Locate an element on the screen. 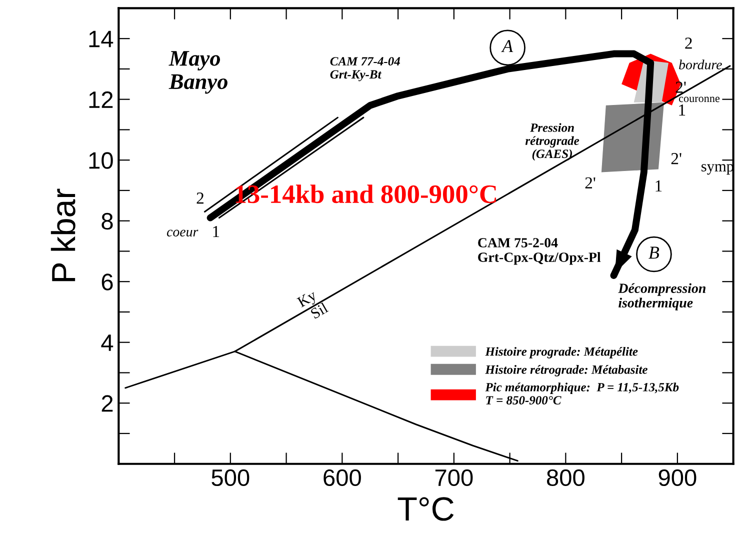  annotation: CAM 75-2-04 Grt-Cpx-Qtz/Opx-Pl is located at coordinates (539, 251).